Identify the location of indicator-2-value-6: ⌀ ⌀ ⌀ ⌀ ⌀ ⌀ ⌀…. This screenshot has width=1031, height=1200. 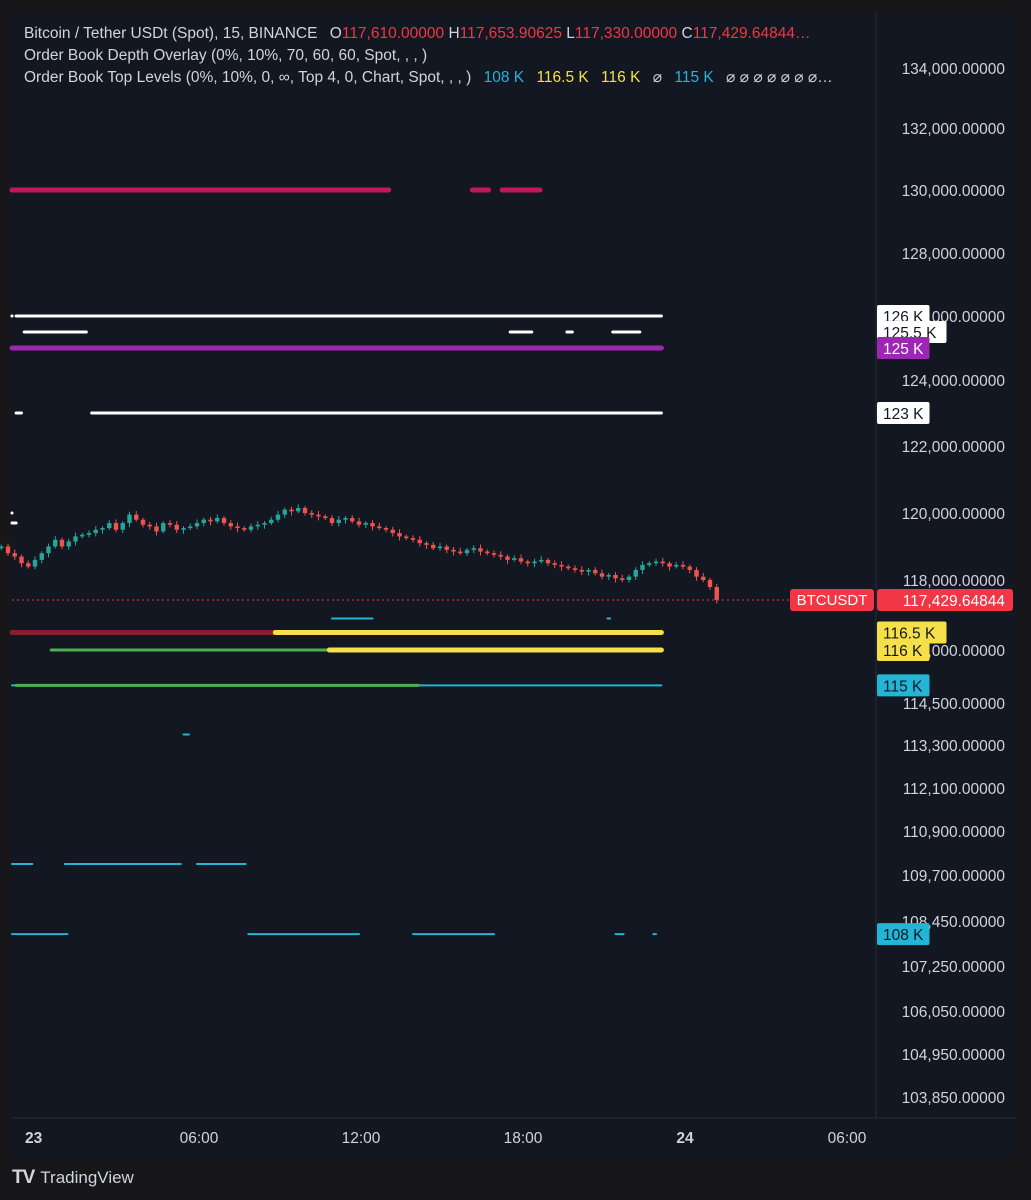
(779, 77).